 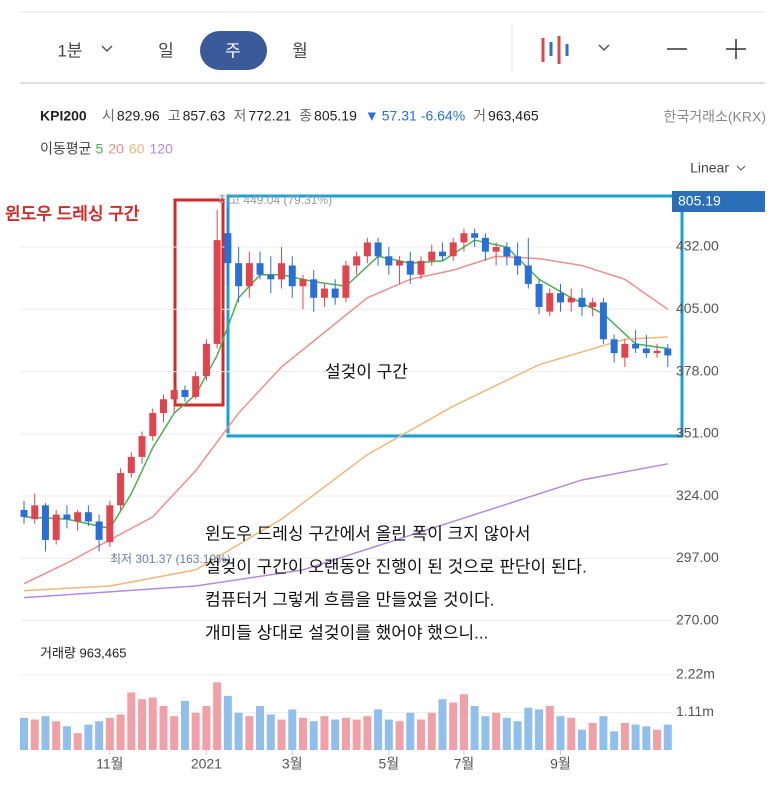 What do you see at coordinates (714, 117) in the screenshot?
I see `exchange: 한국거래소(KRX)` at bounding box center [714, 117].